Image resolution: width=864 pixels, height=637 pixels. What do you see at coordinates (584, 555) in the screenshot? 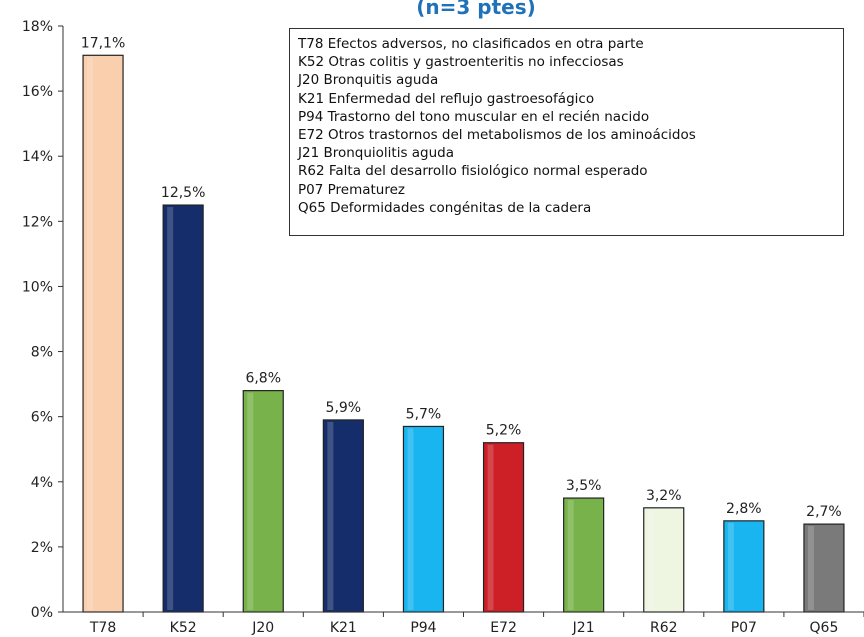
I see `bar-j21` at bounding box center [584, 555].